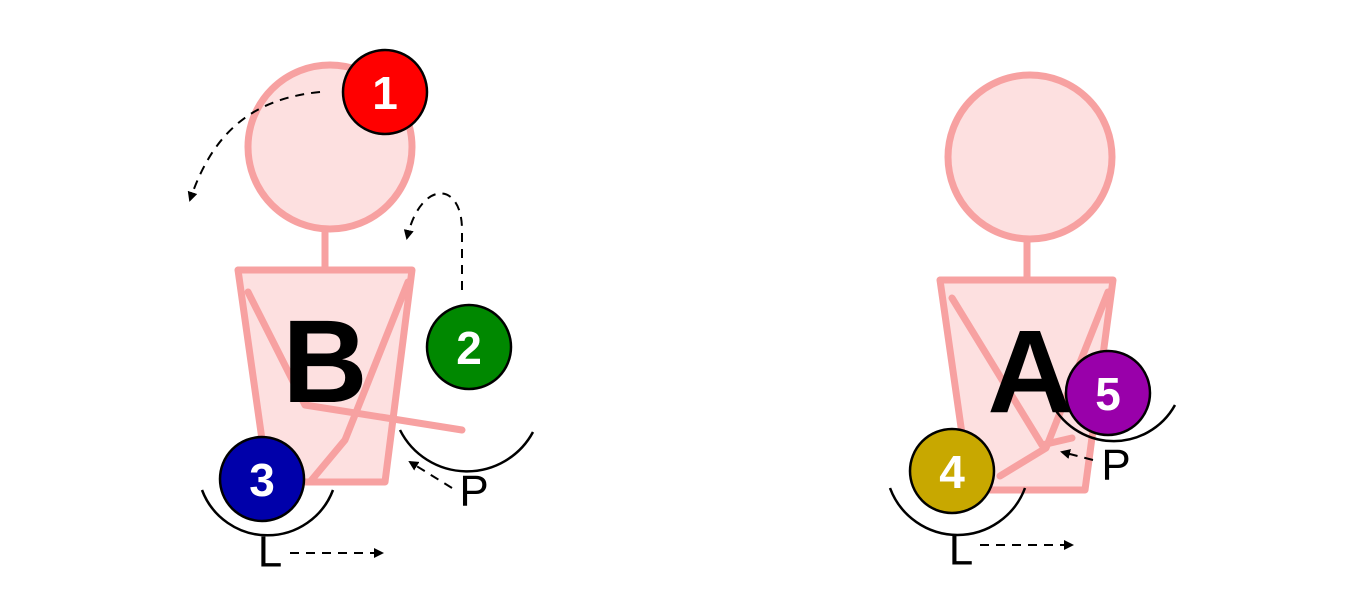  What do you see at coordinates (1115, 465) in the screenshot?
I see `a-p-label: P` at bounding box center [1115, 465].